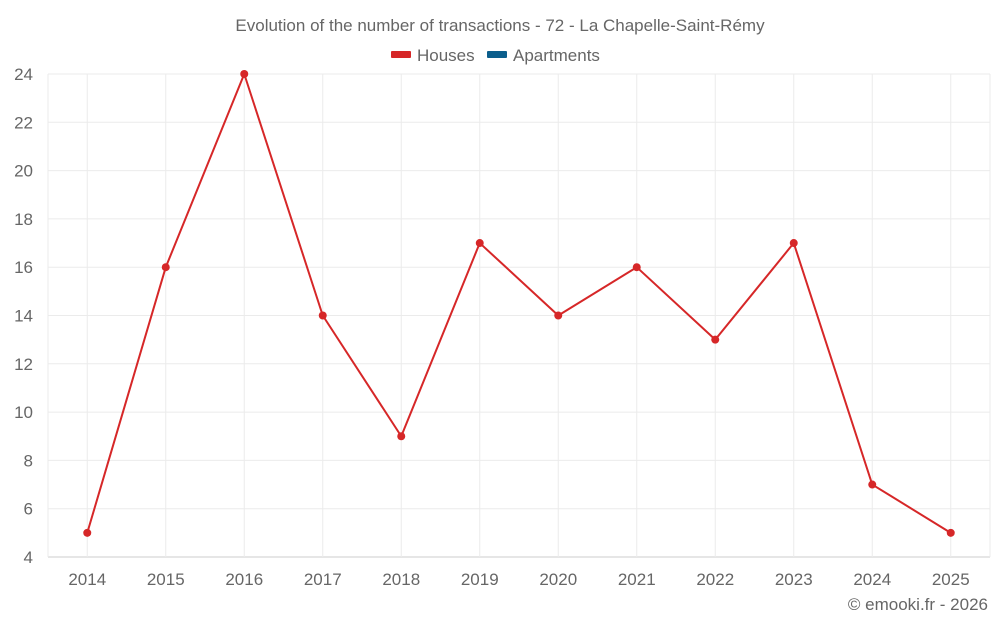 This screenshot has height=625, width=1000. What do you see at coordinates (166, 579) in the screenshot?
I see `x-tick-label: 2015` at bounding box center [166, 579].